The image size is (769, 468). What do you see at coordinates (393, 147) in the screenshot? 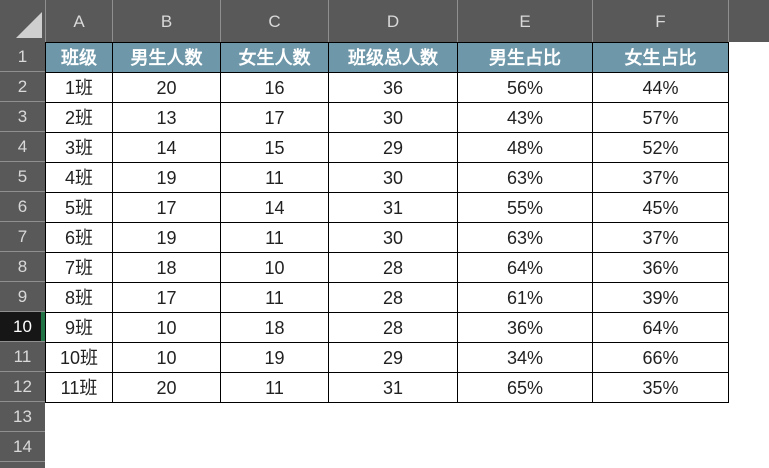
I see `cell-D4: 29` at bounding box center [393, 147].